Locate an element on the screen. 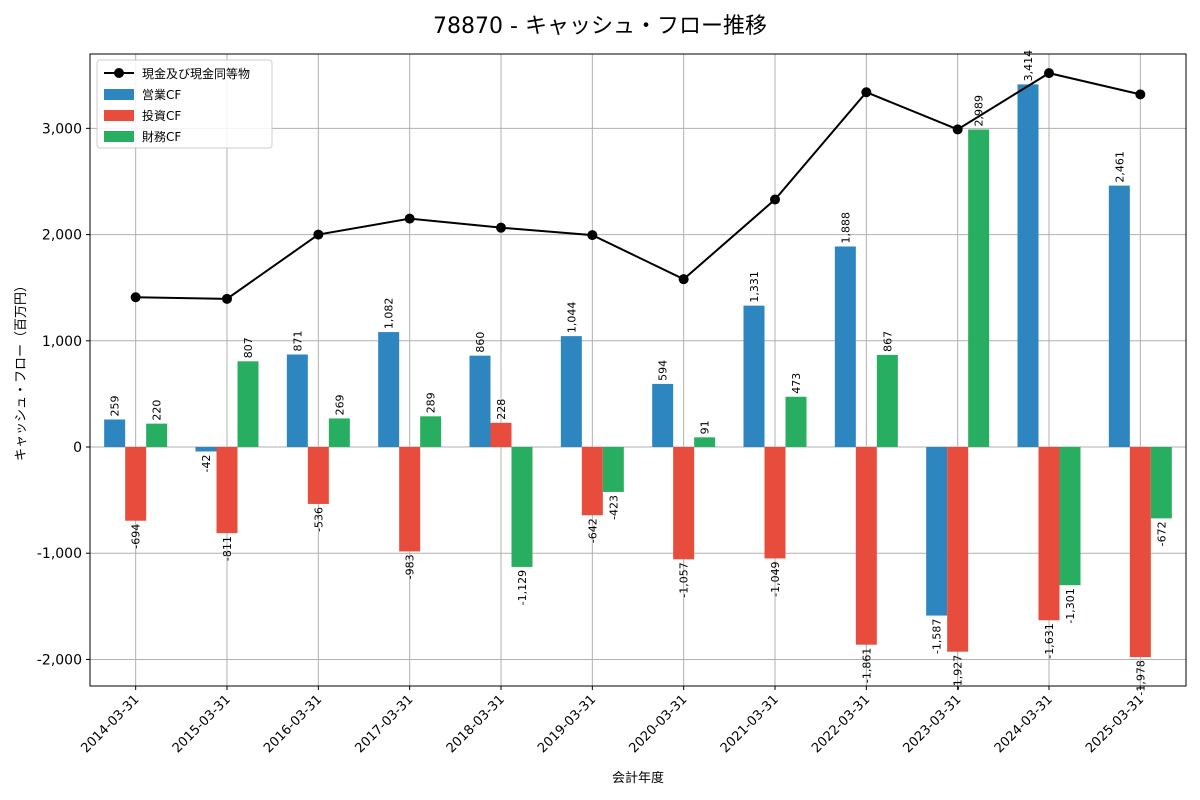  bar-value-label: 860 is located at coordinates (480, 342).